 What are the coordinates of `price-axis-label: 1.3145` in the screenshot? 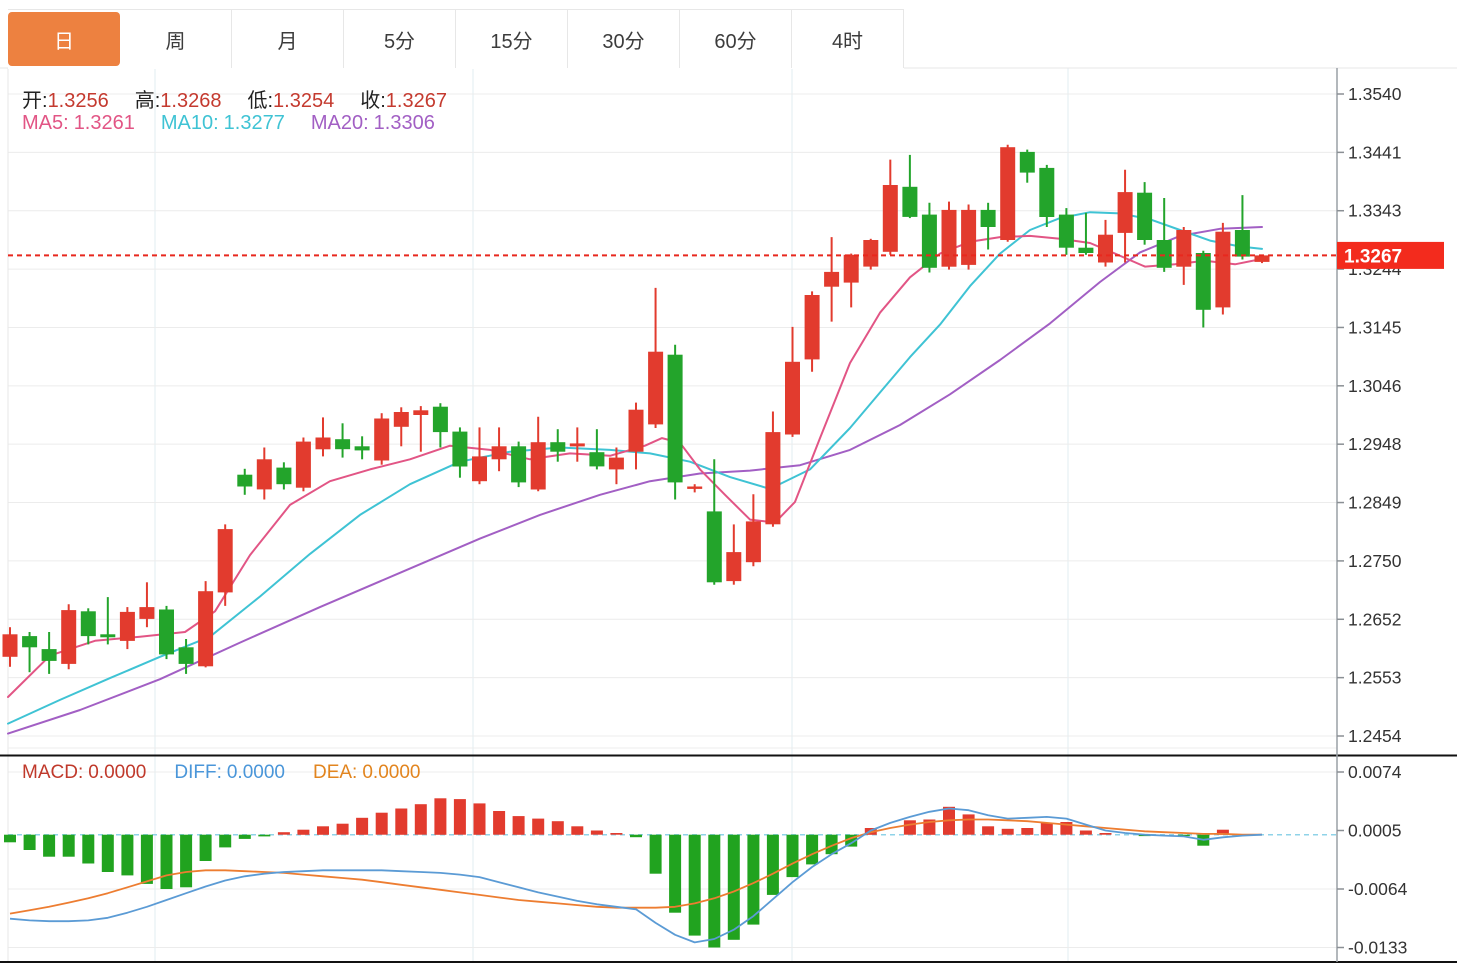 It's located at (1375, 327).